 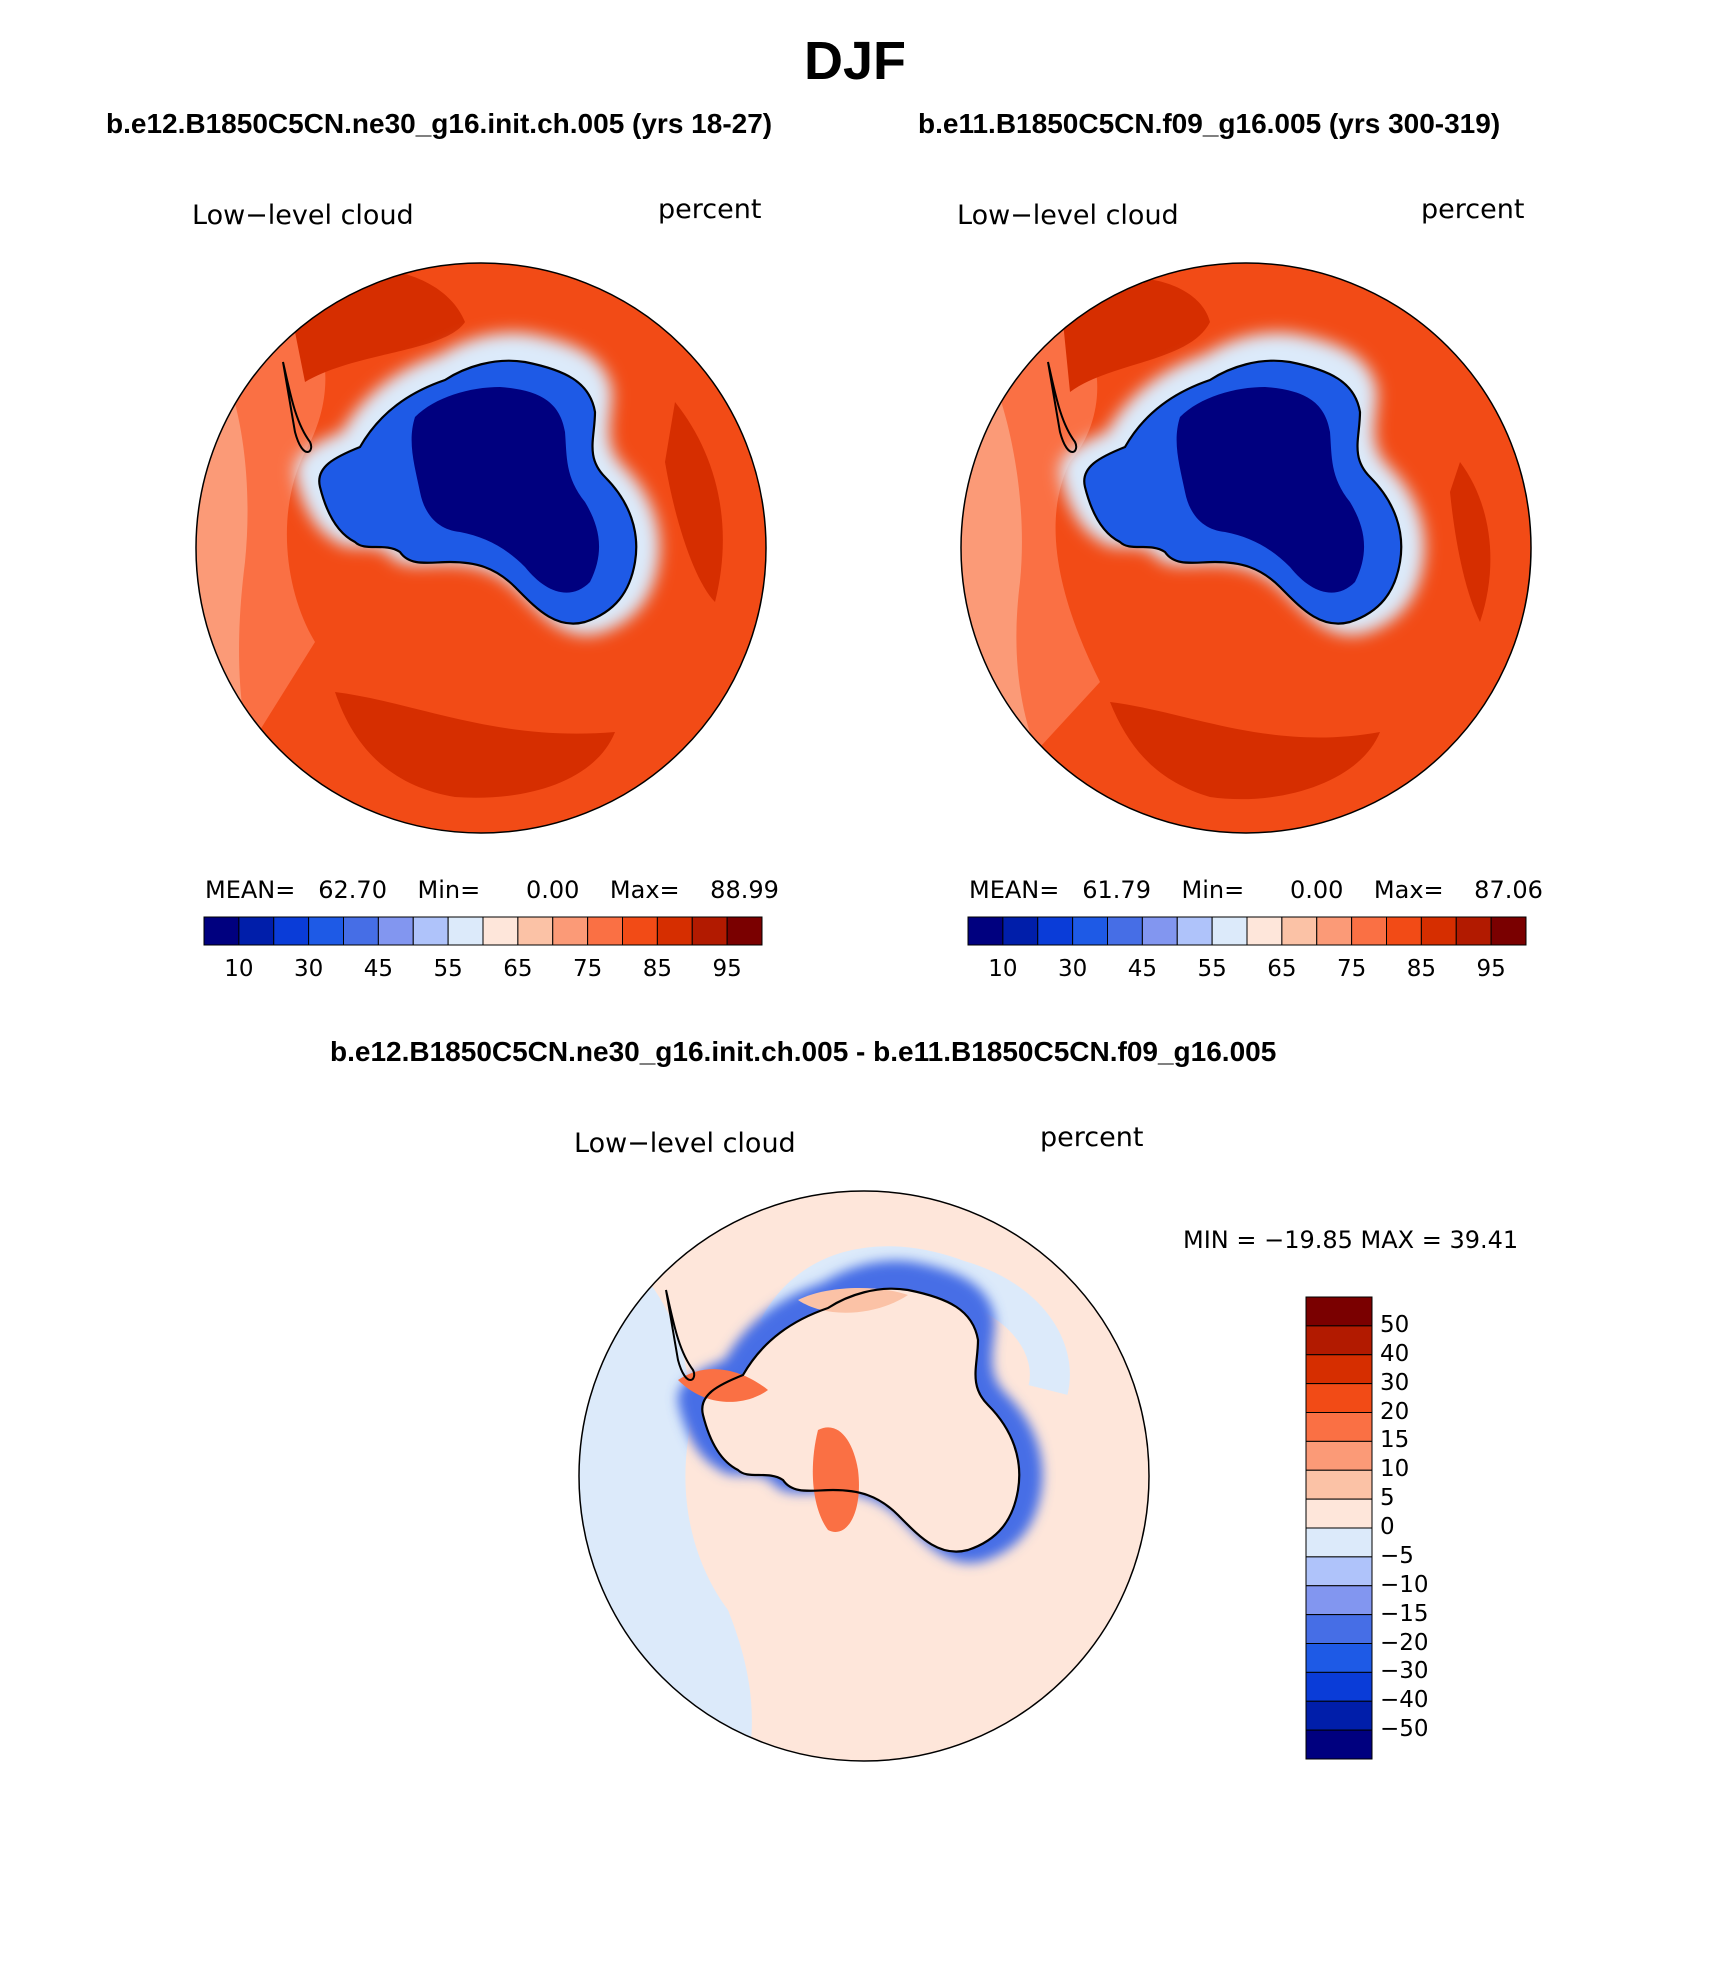 I want to click on panel1-polar-map, so click(x=481, y=548).